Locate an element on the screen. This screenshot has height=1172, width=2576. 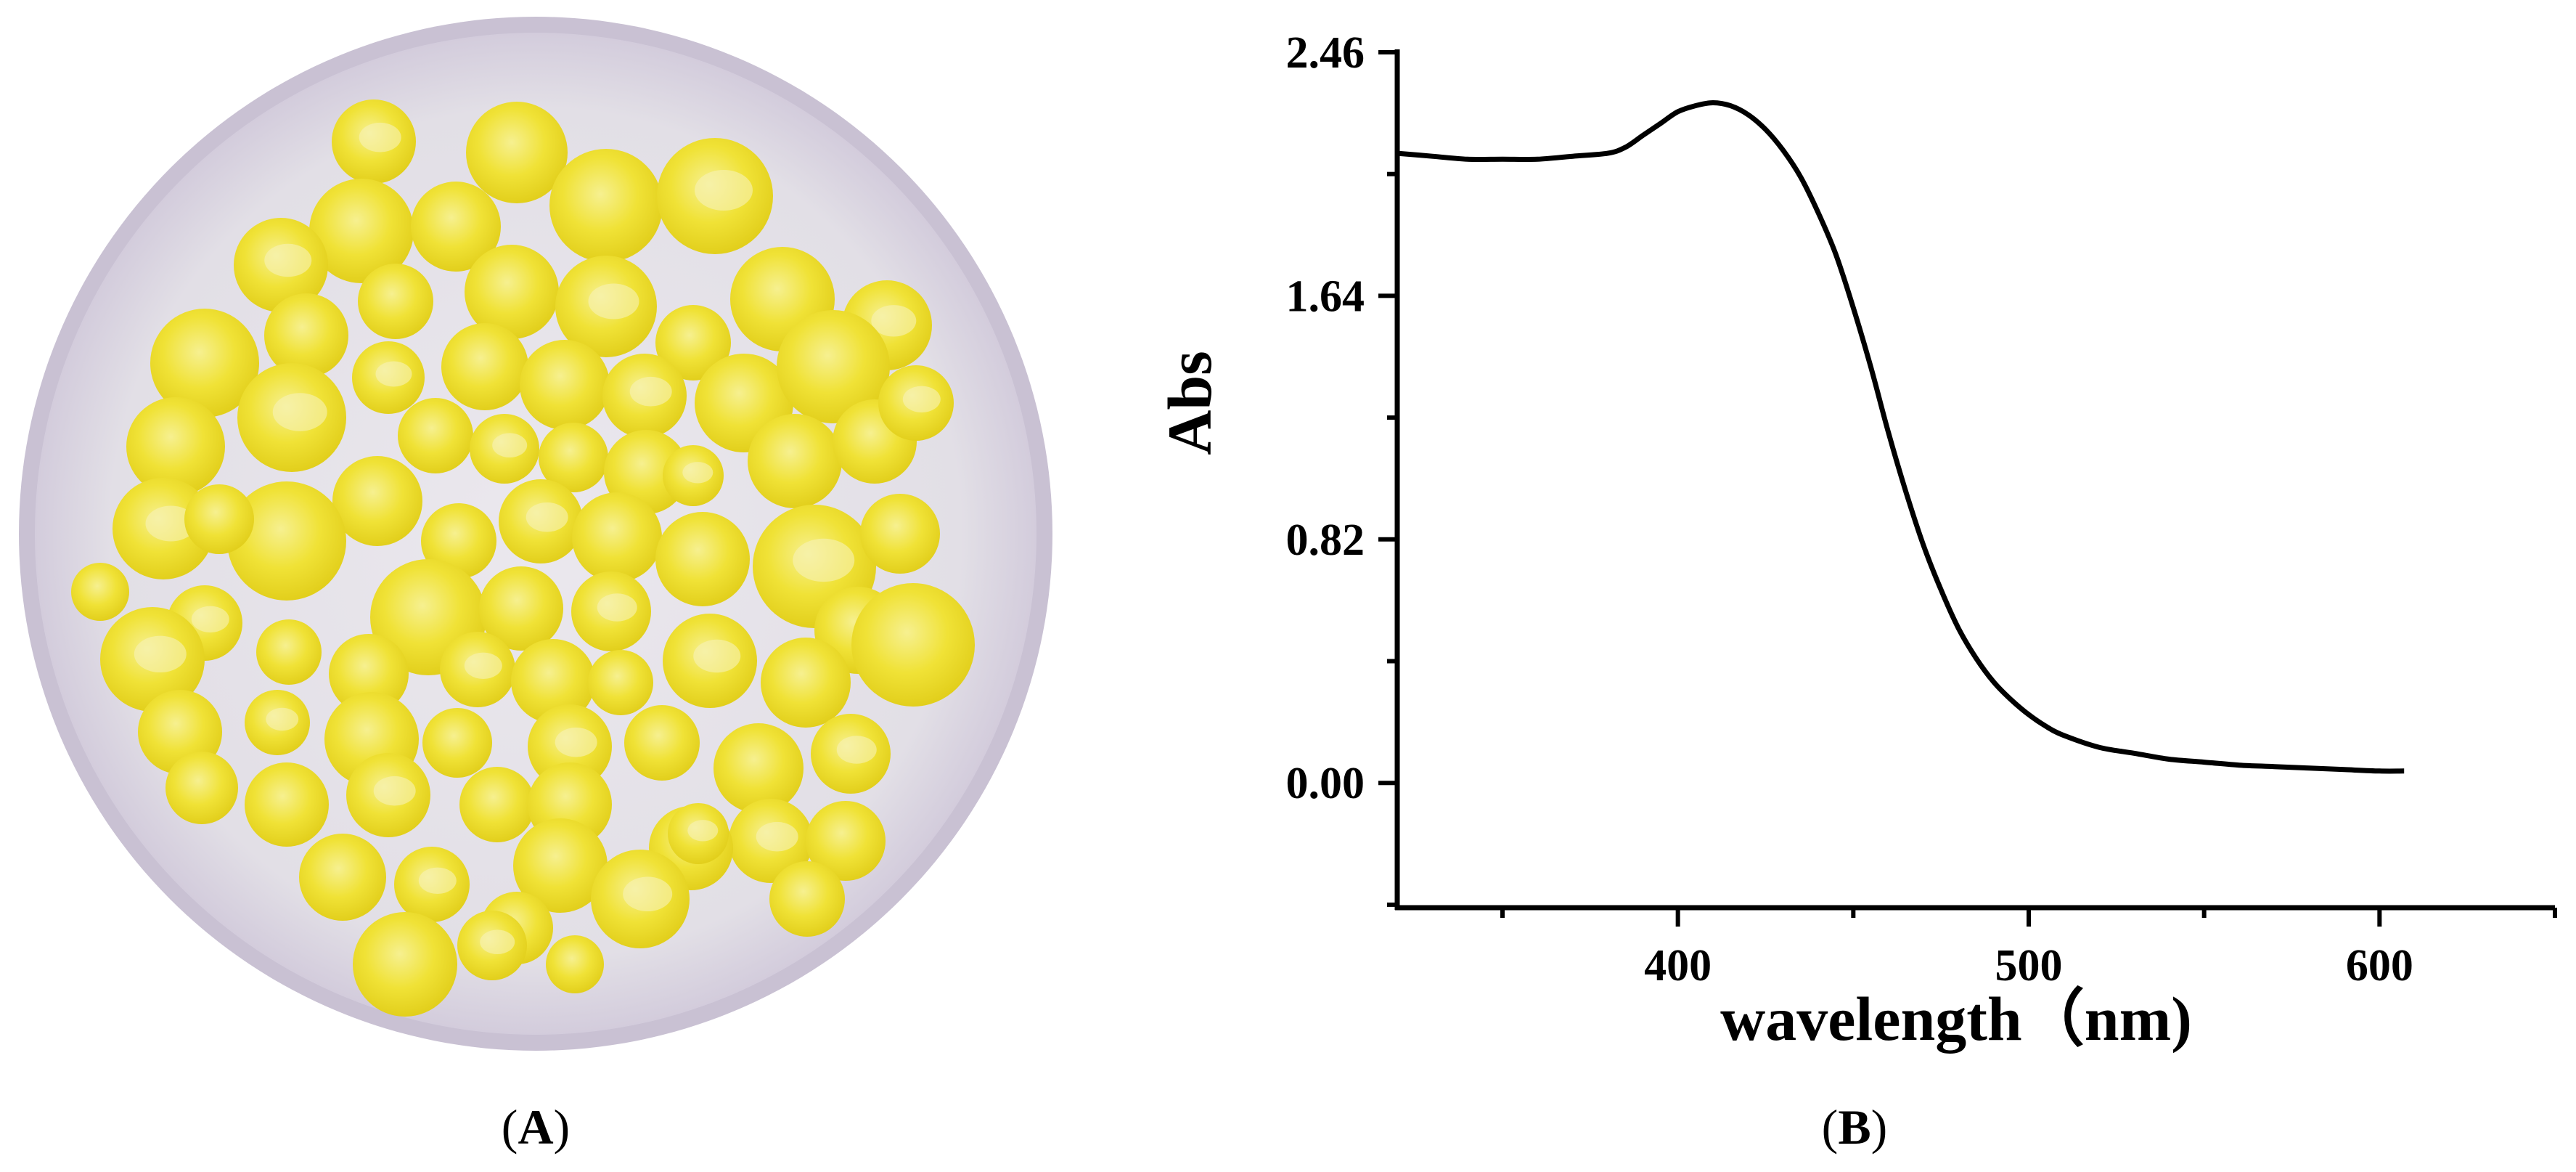
x-axis-title: wavelength（nm) is located at coordinates (1956, 1019).